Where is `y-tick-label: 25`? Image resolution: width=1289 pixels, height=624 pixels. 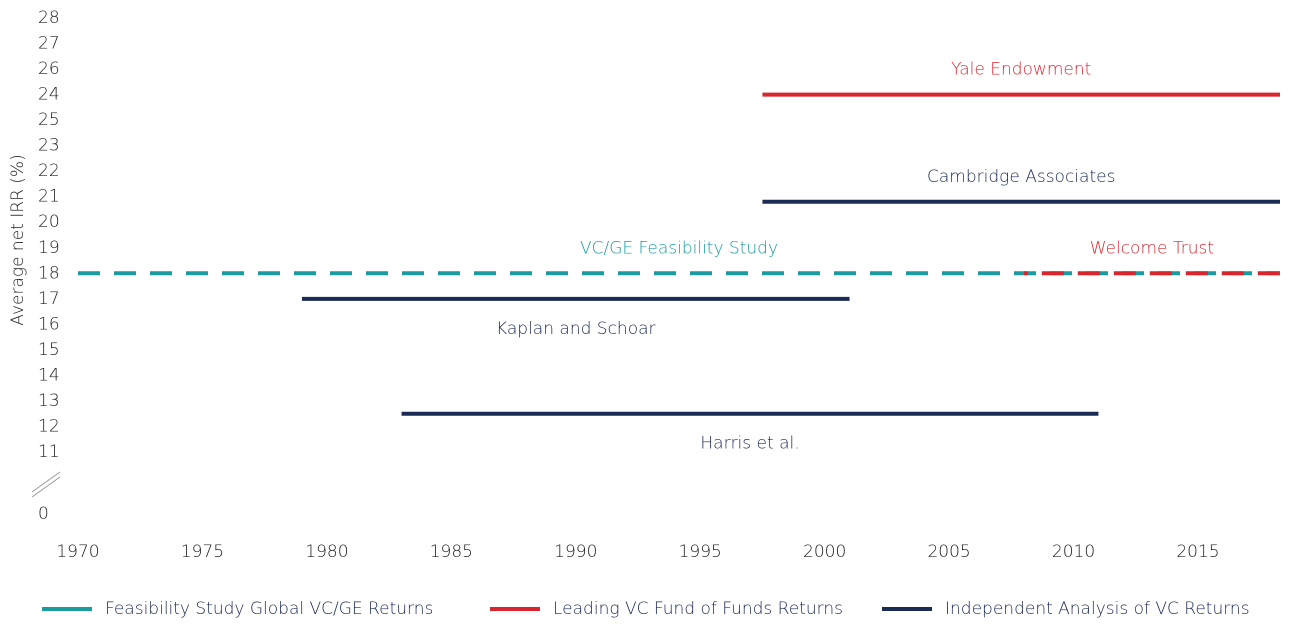 y-tick-label: 25 is located at coordinates (49, 120).